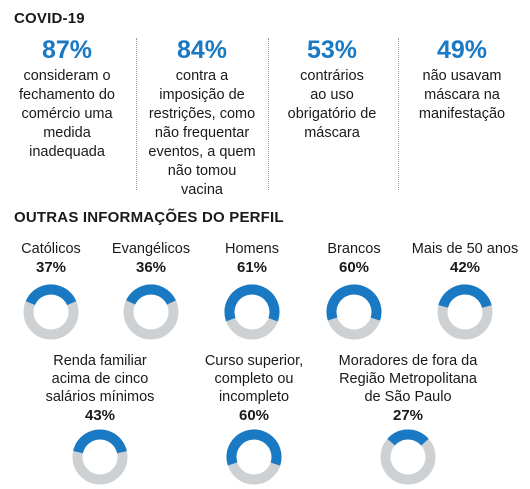 The height and width of the screenshot is (489, 530). I want to click on covid-stat-percent: 53%, so click(332, 50).